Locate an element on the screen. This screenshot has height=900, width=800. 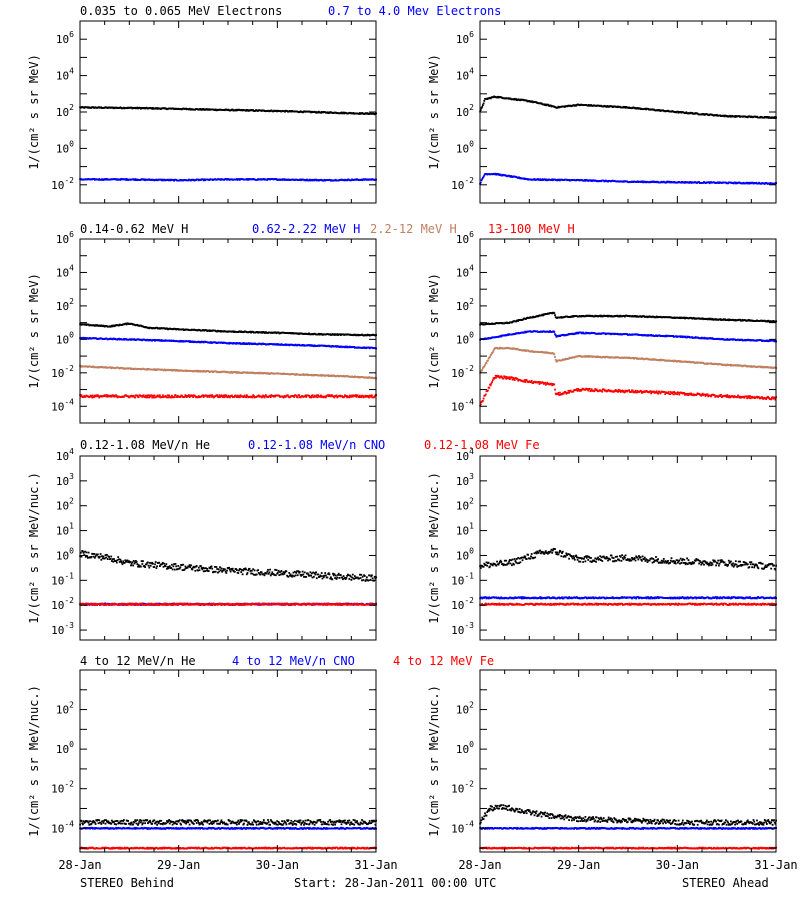
series-1-points is located at coordinates (228, 180).